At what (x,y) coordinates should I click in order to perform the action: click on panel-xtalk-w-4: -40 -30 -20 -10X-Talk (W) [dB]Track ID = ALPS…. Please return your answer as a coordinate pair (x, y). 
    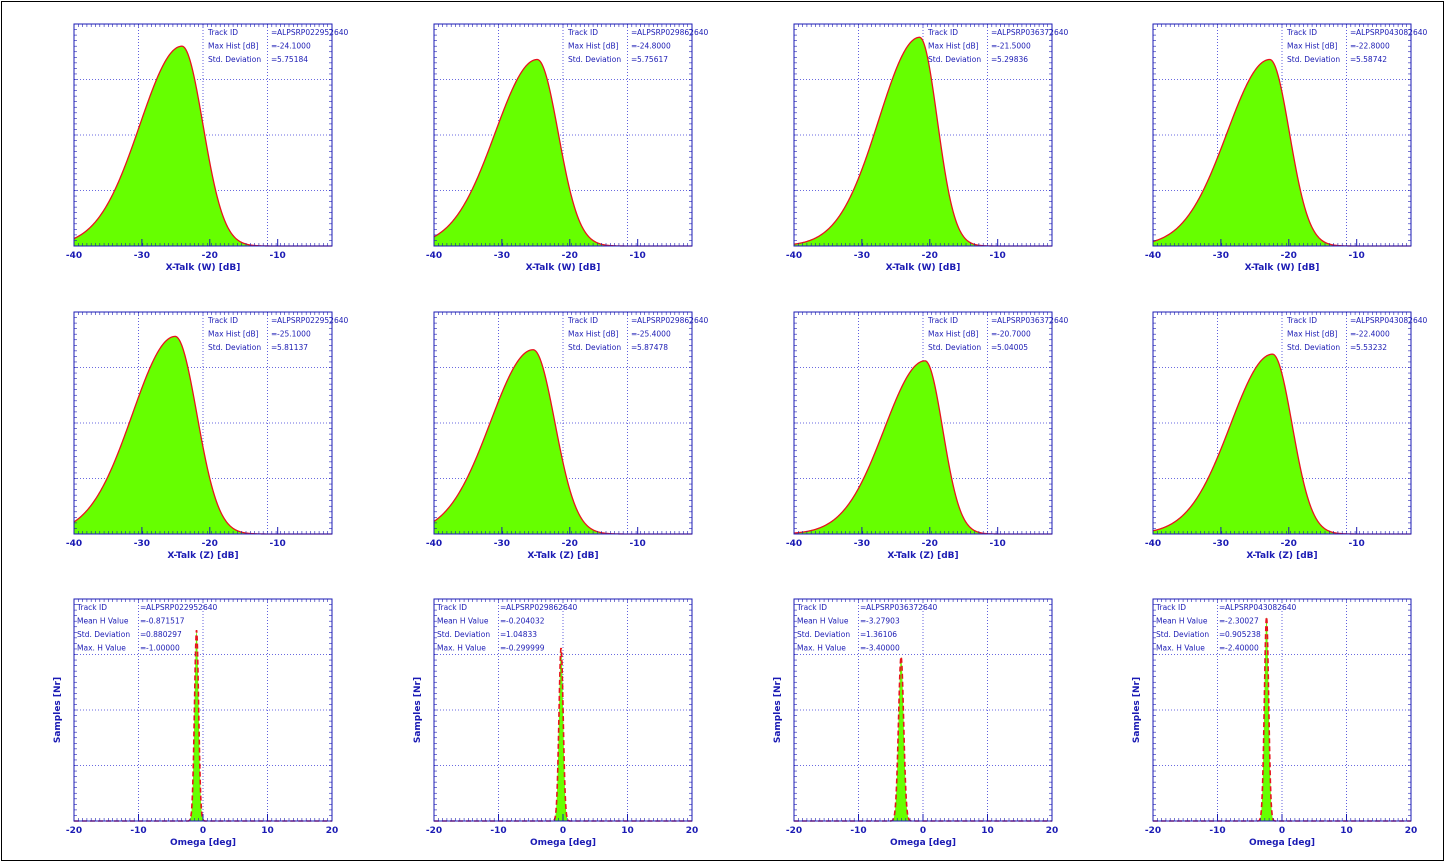
    Looking at the image, I should click on (1286, 148).